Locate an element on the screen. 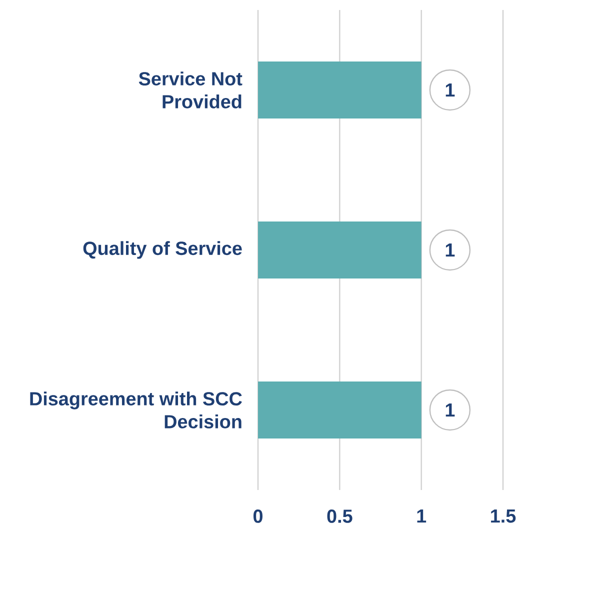 Image resolution: width=602 pixels, height=589 pixels. x-tick-label: 0.5 is located at coordinates (339, 516).